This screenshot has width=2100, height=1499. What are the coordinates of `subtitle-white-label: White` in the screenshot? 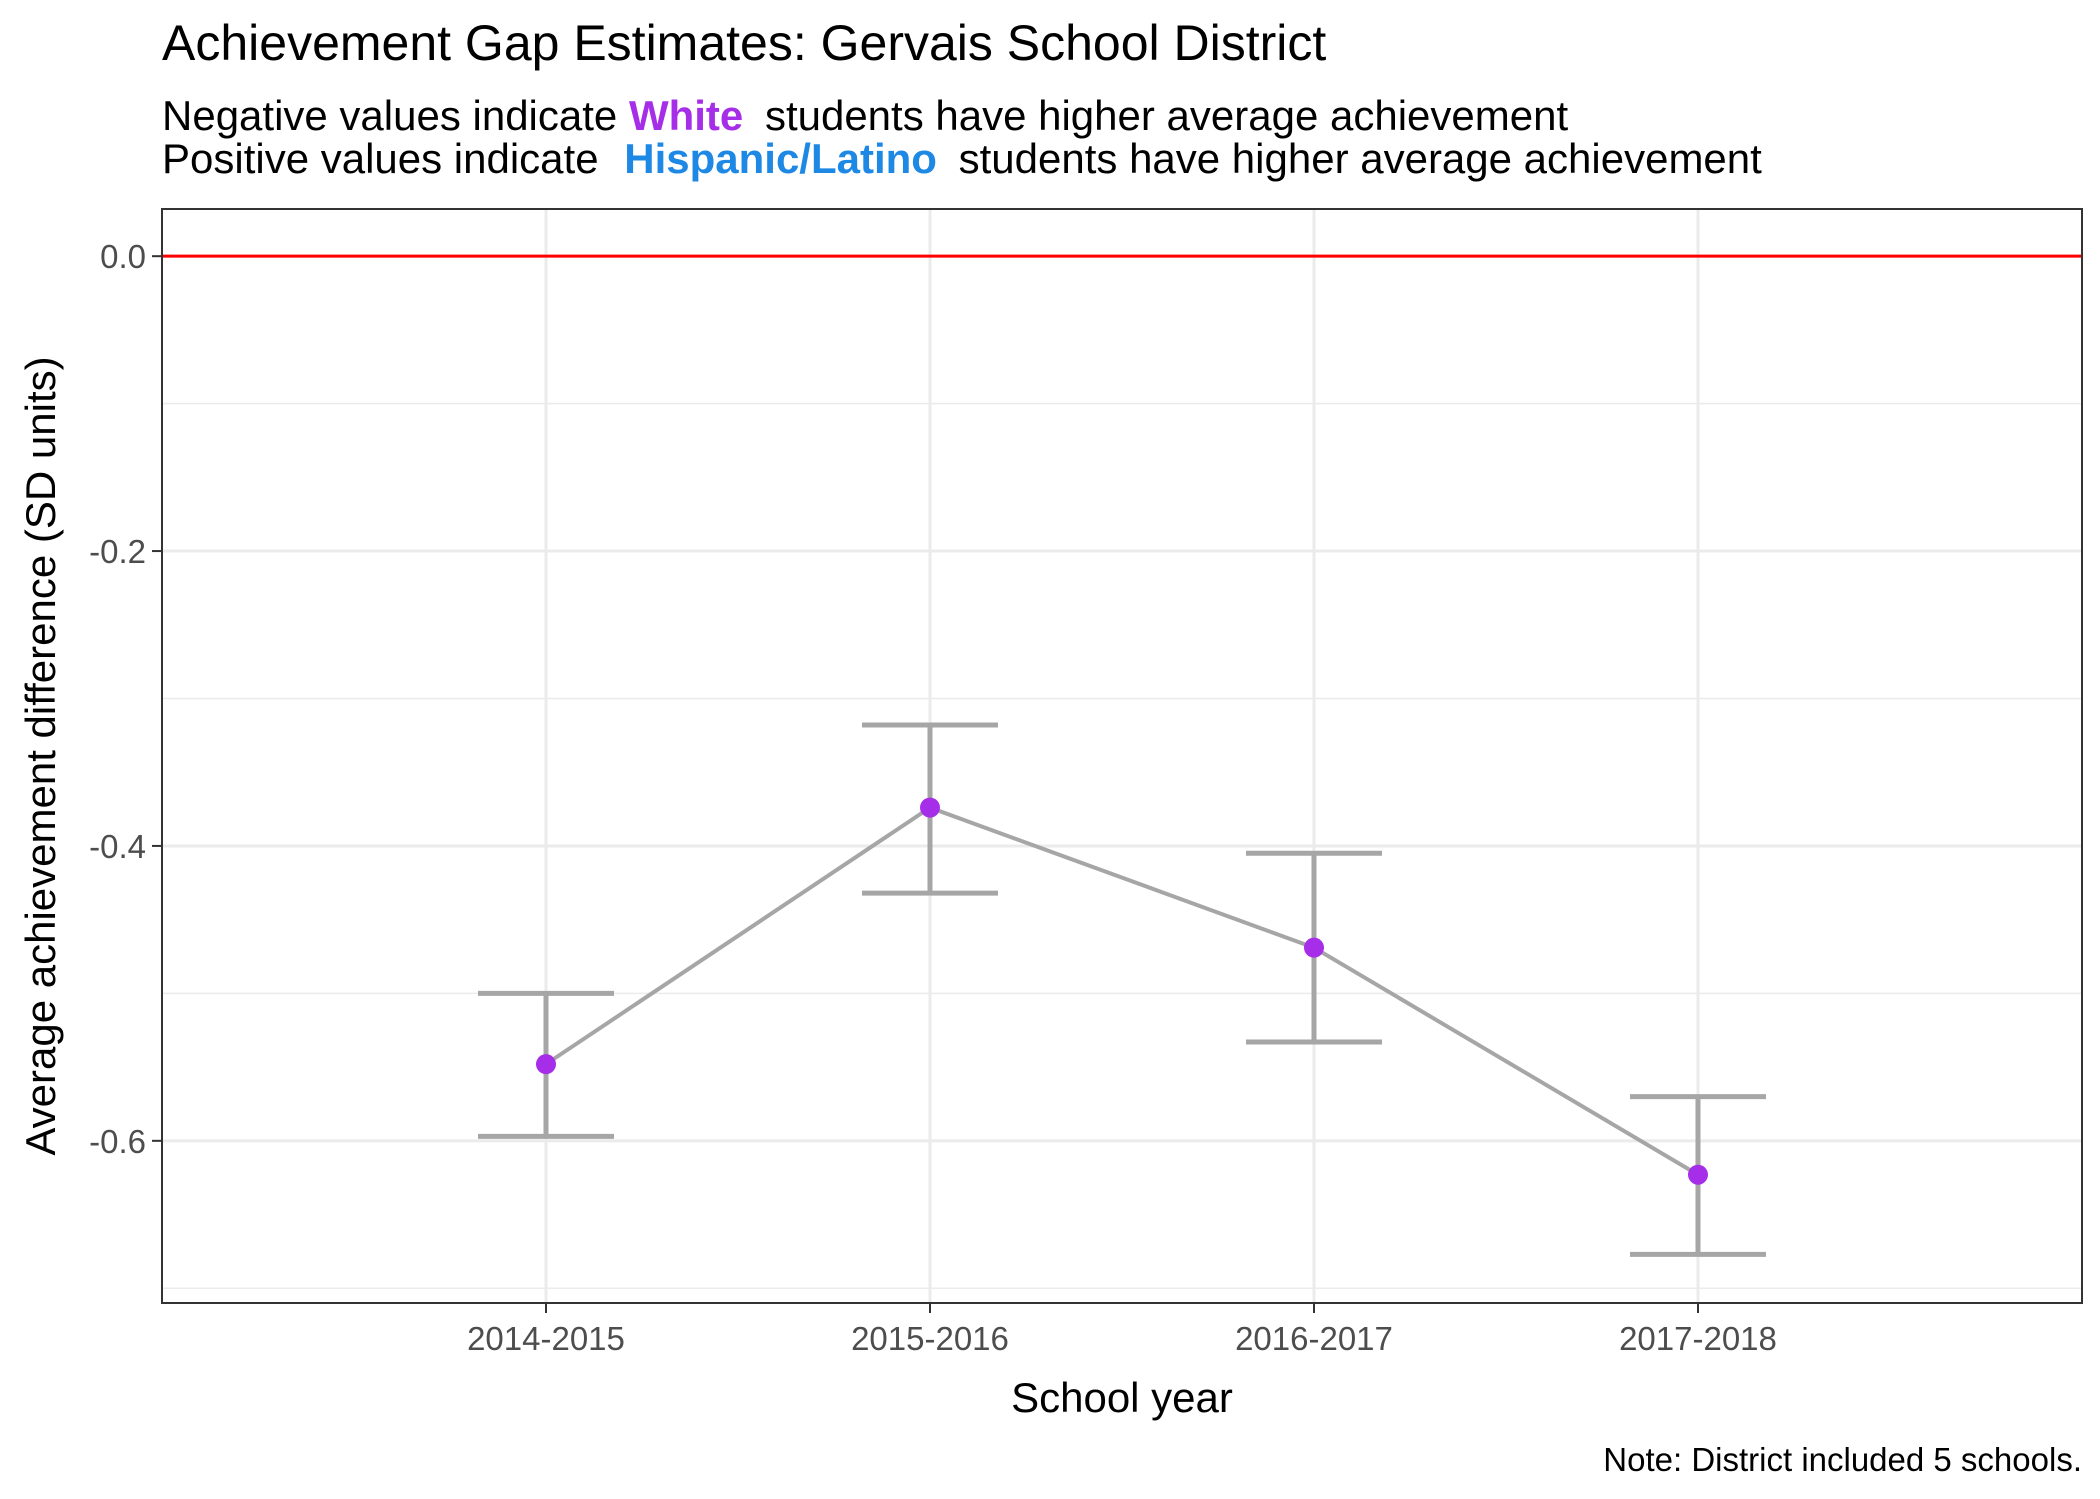 It's located at (686, 115).